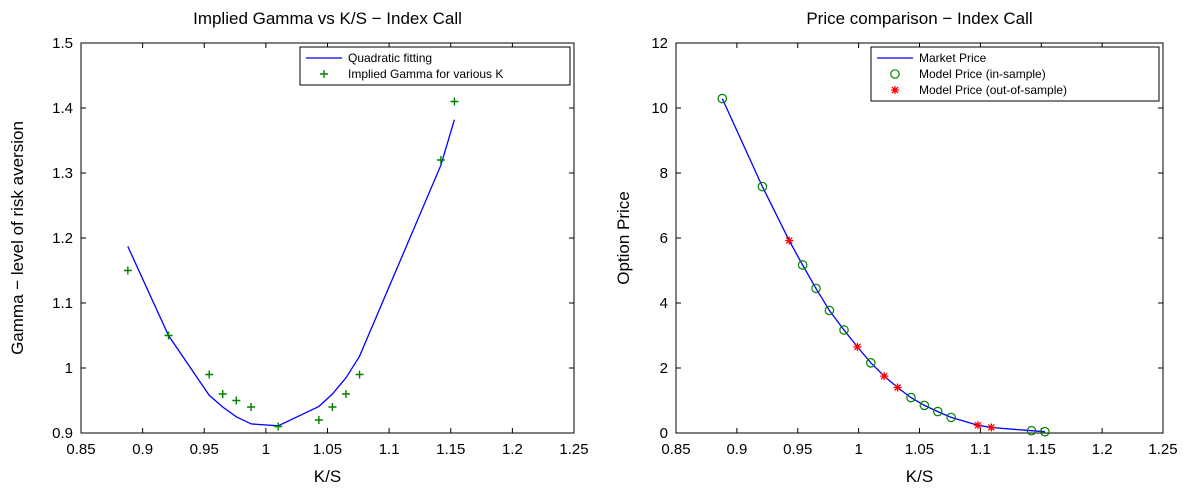 The height and width of the screenshot is (492, 1187). I want to click on x-tick-label-1: 0.9, so click(142, 449).